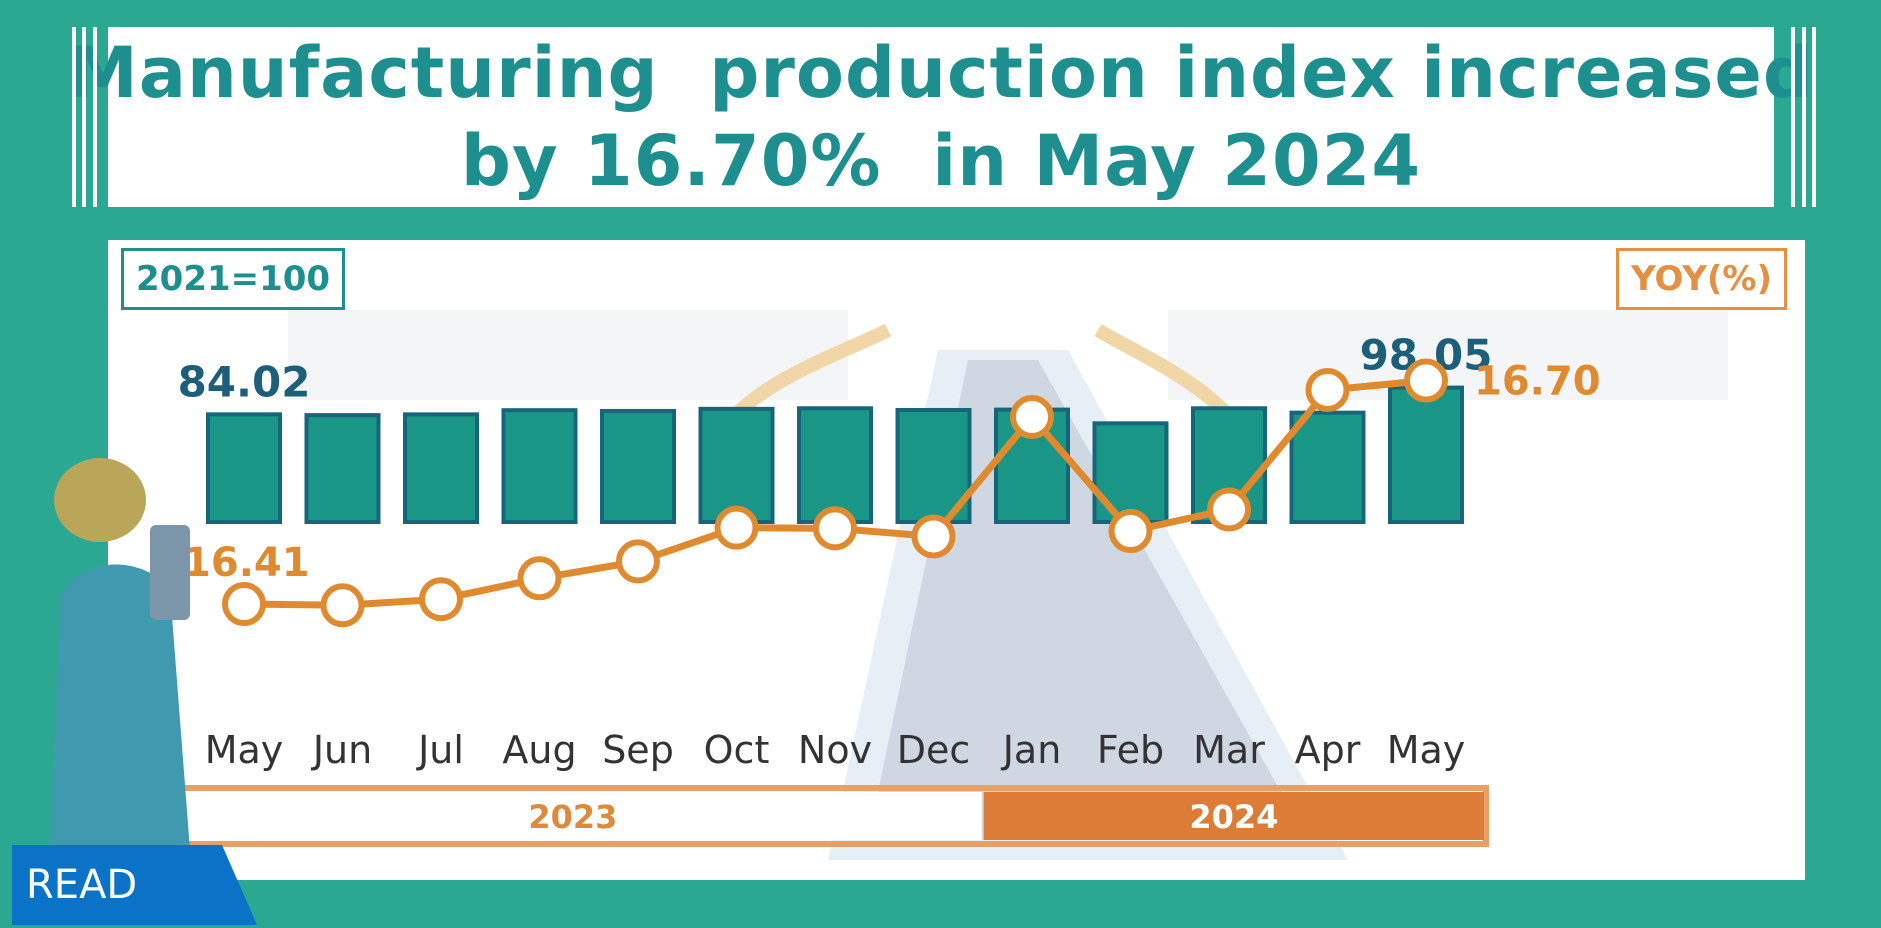 This screenshot has height=928, width=1881. Describe the element at coordinates (134, 885) in the screenshot. I see `read-tag: READ` at that location.